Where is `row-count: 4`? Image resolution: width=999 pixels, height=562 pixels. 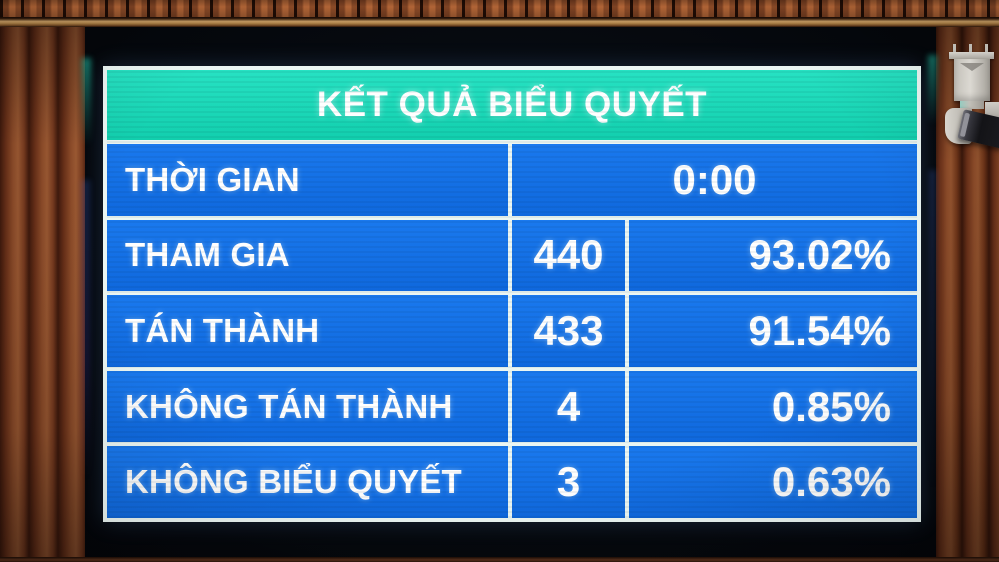
row-count: 4 is located at coordinates (566, 406).